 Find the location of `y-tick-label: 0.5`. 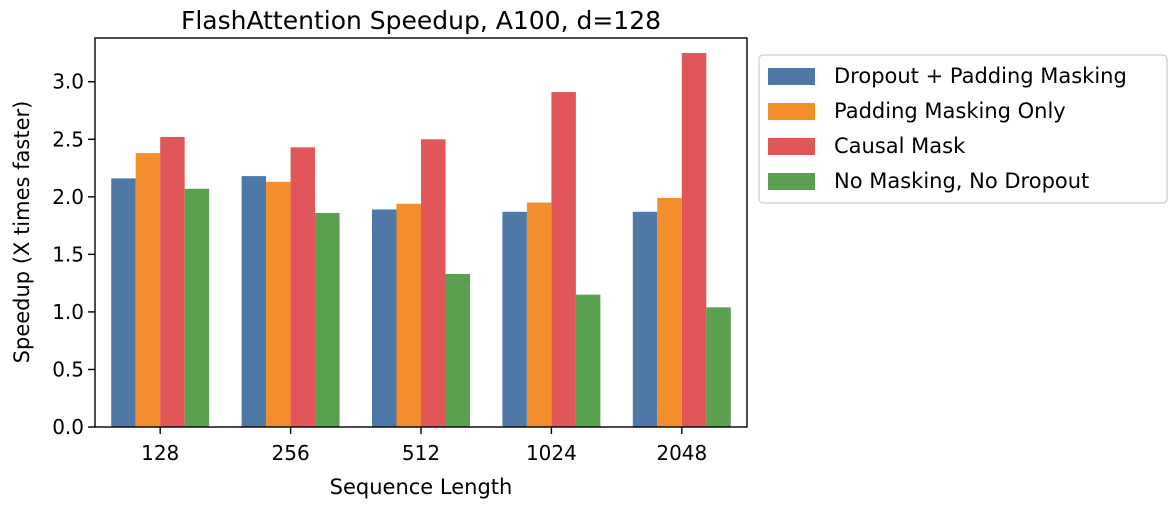

y-tick-label: 0.5 is located at coordinates (68, 369).